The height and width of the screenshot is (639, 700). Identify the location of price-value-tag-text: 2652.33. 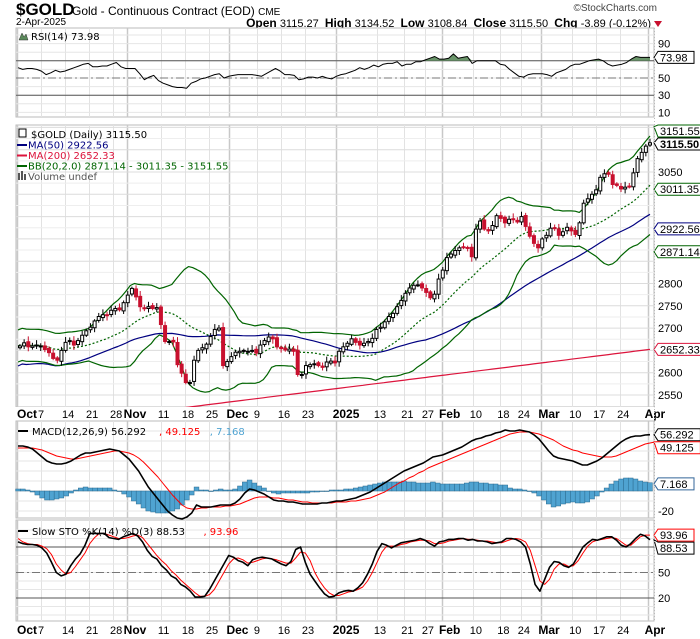
(680, 350).